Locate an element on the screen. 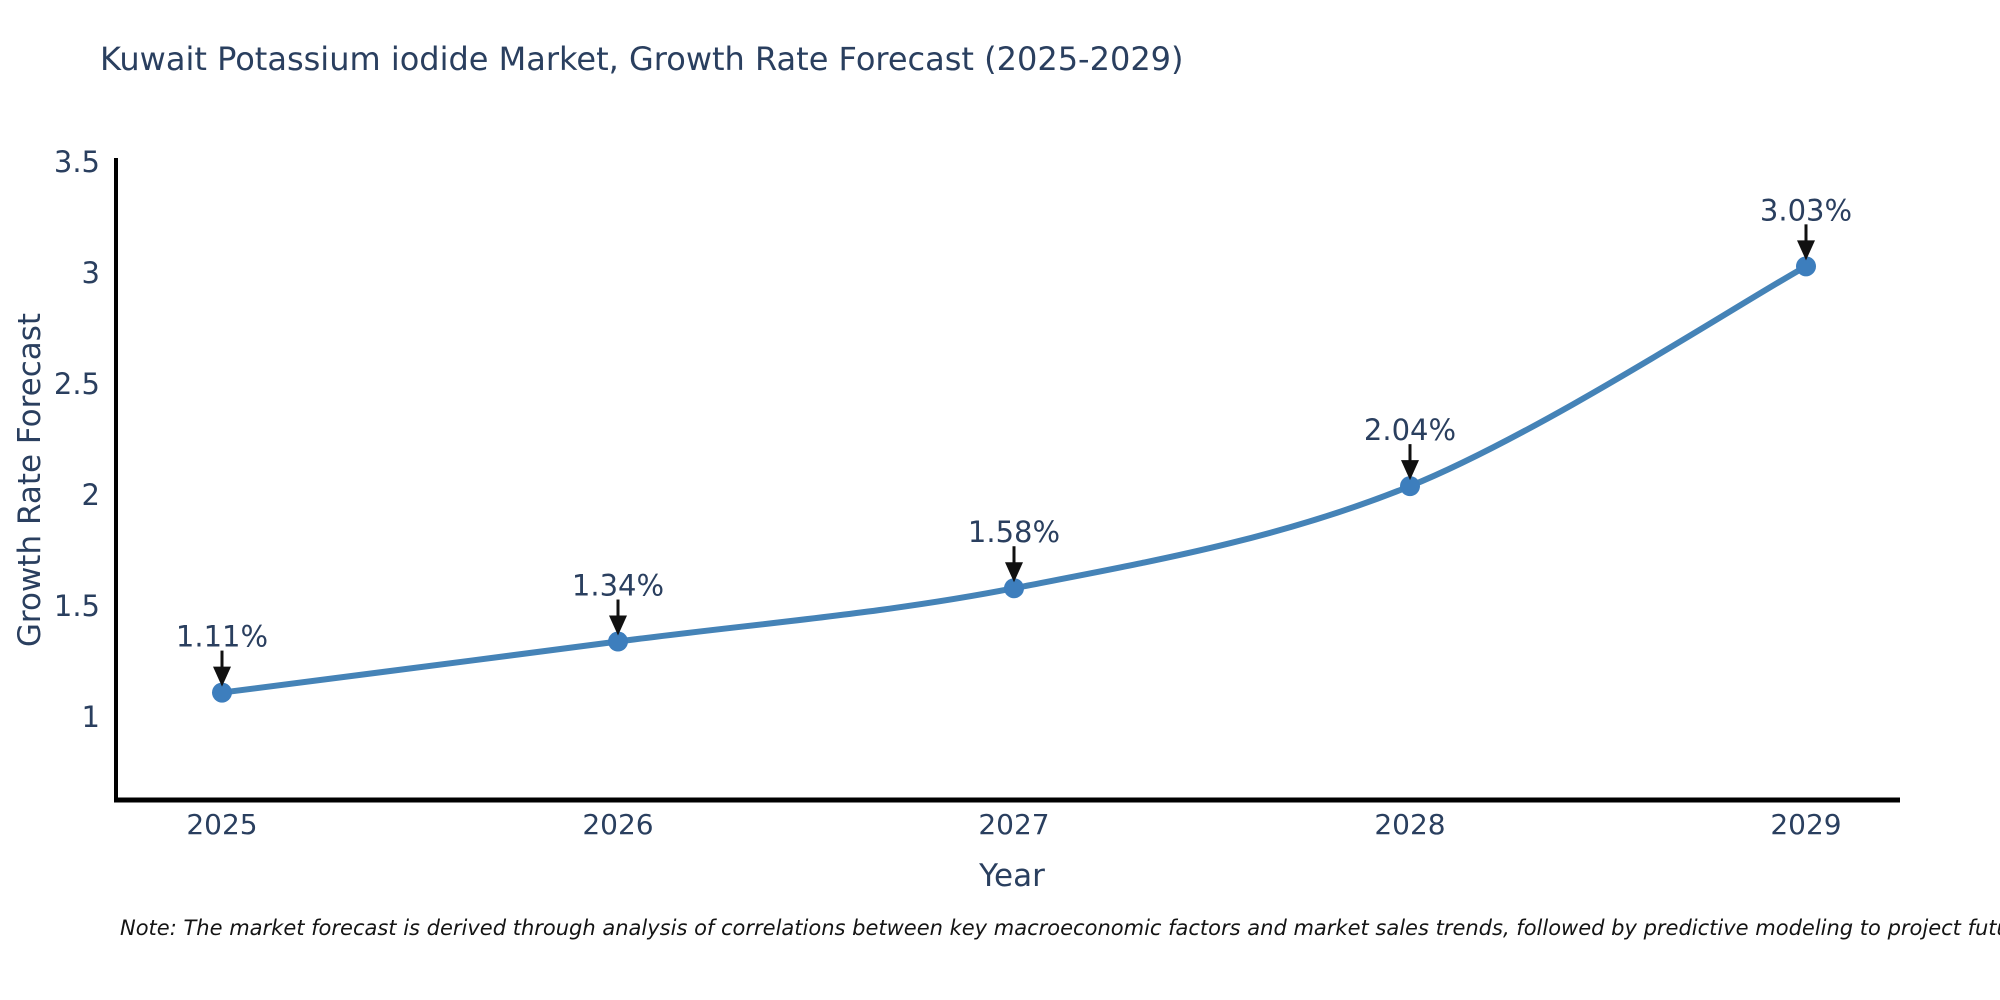 The width and height of the screenshot is (2000, 1000). y-tick-label: 3 is located at coordinates (91, 273).